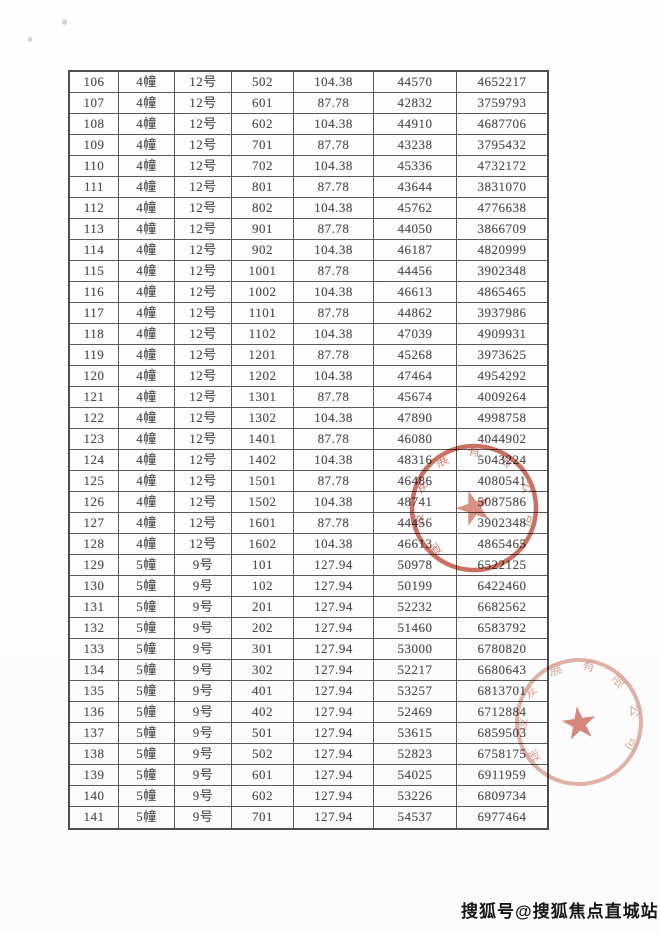  What do you see at coordinates (502, 523) in the screenshot?
I see `table-cell: 3902348` at bounding box center [502, 523].